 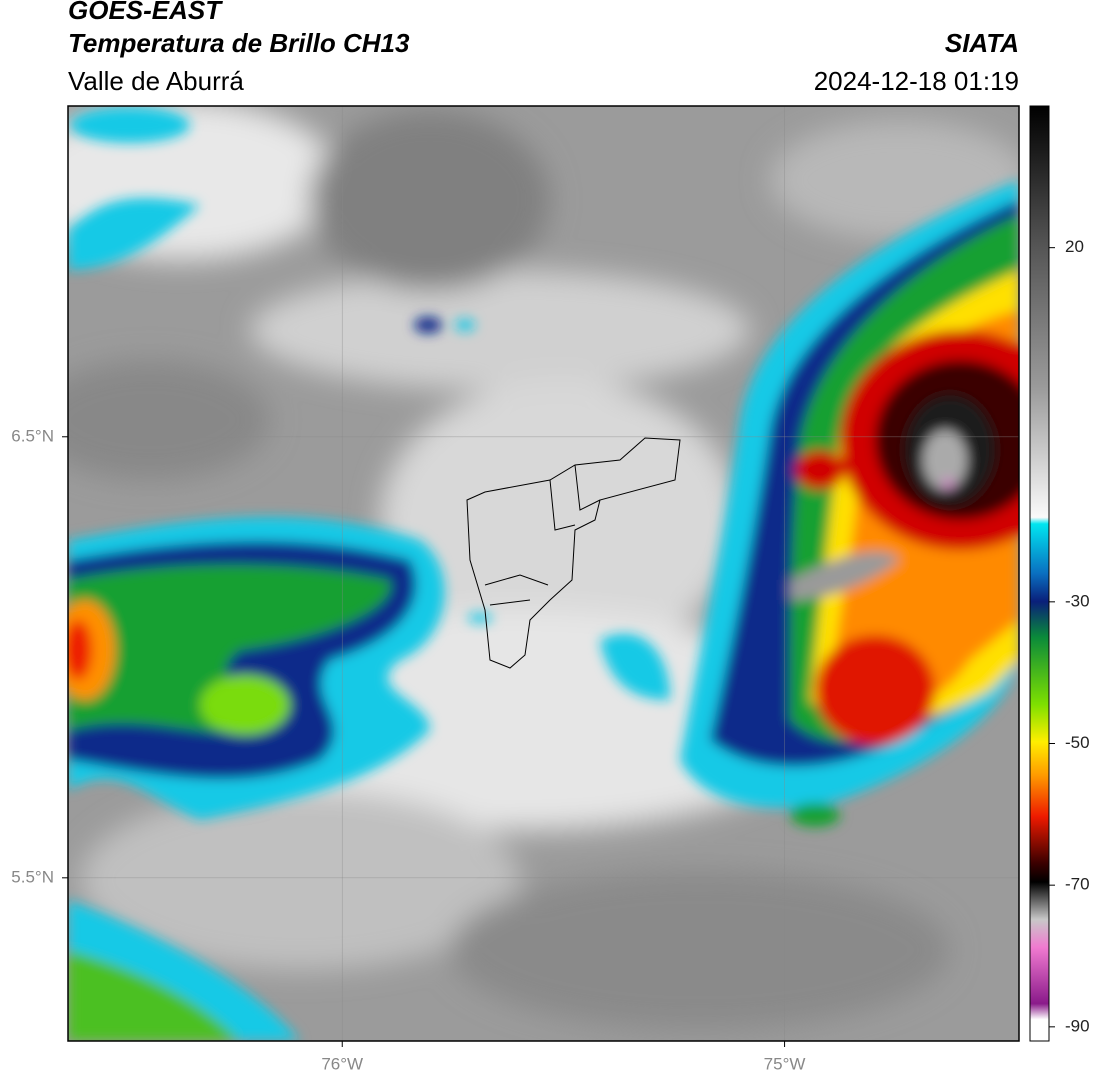 What do you see at coordinates (32, 435) in the screenshot?
I see `lat-label: 6.5°N` at bounding box center [32, 435].